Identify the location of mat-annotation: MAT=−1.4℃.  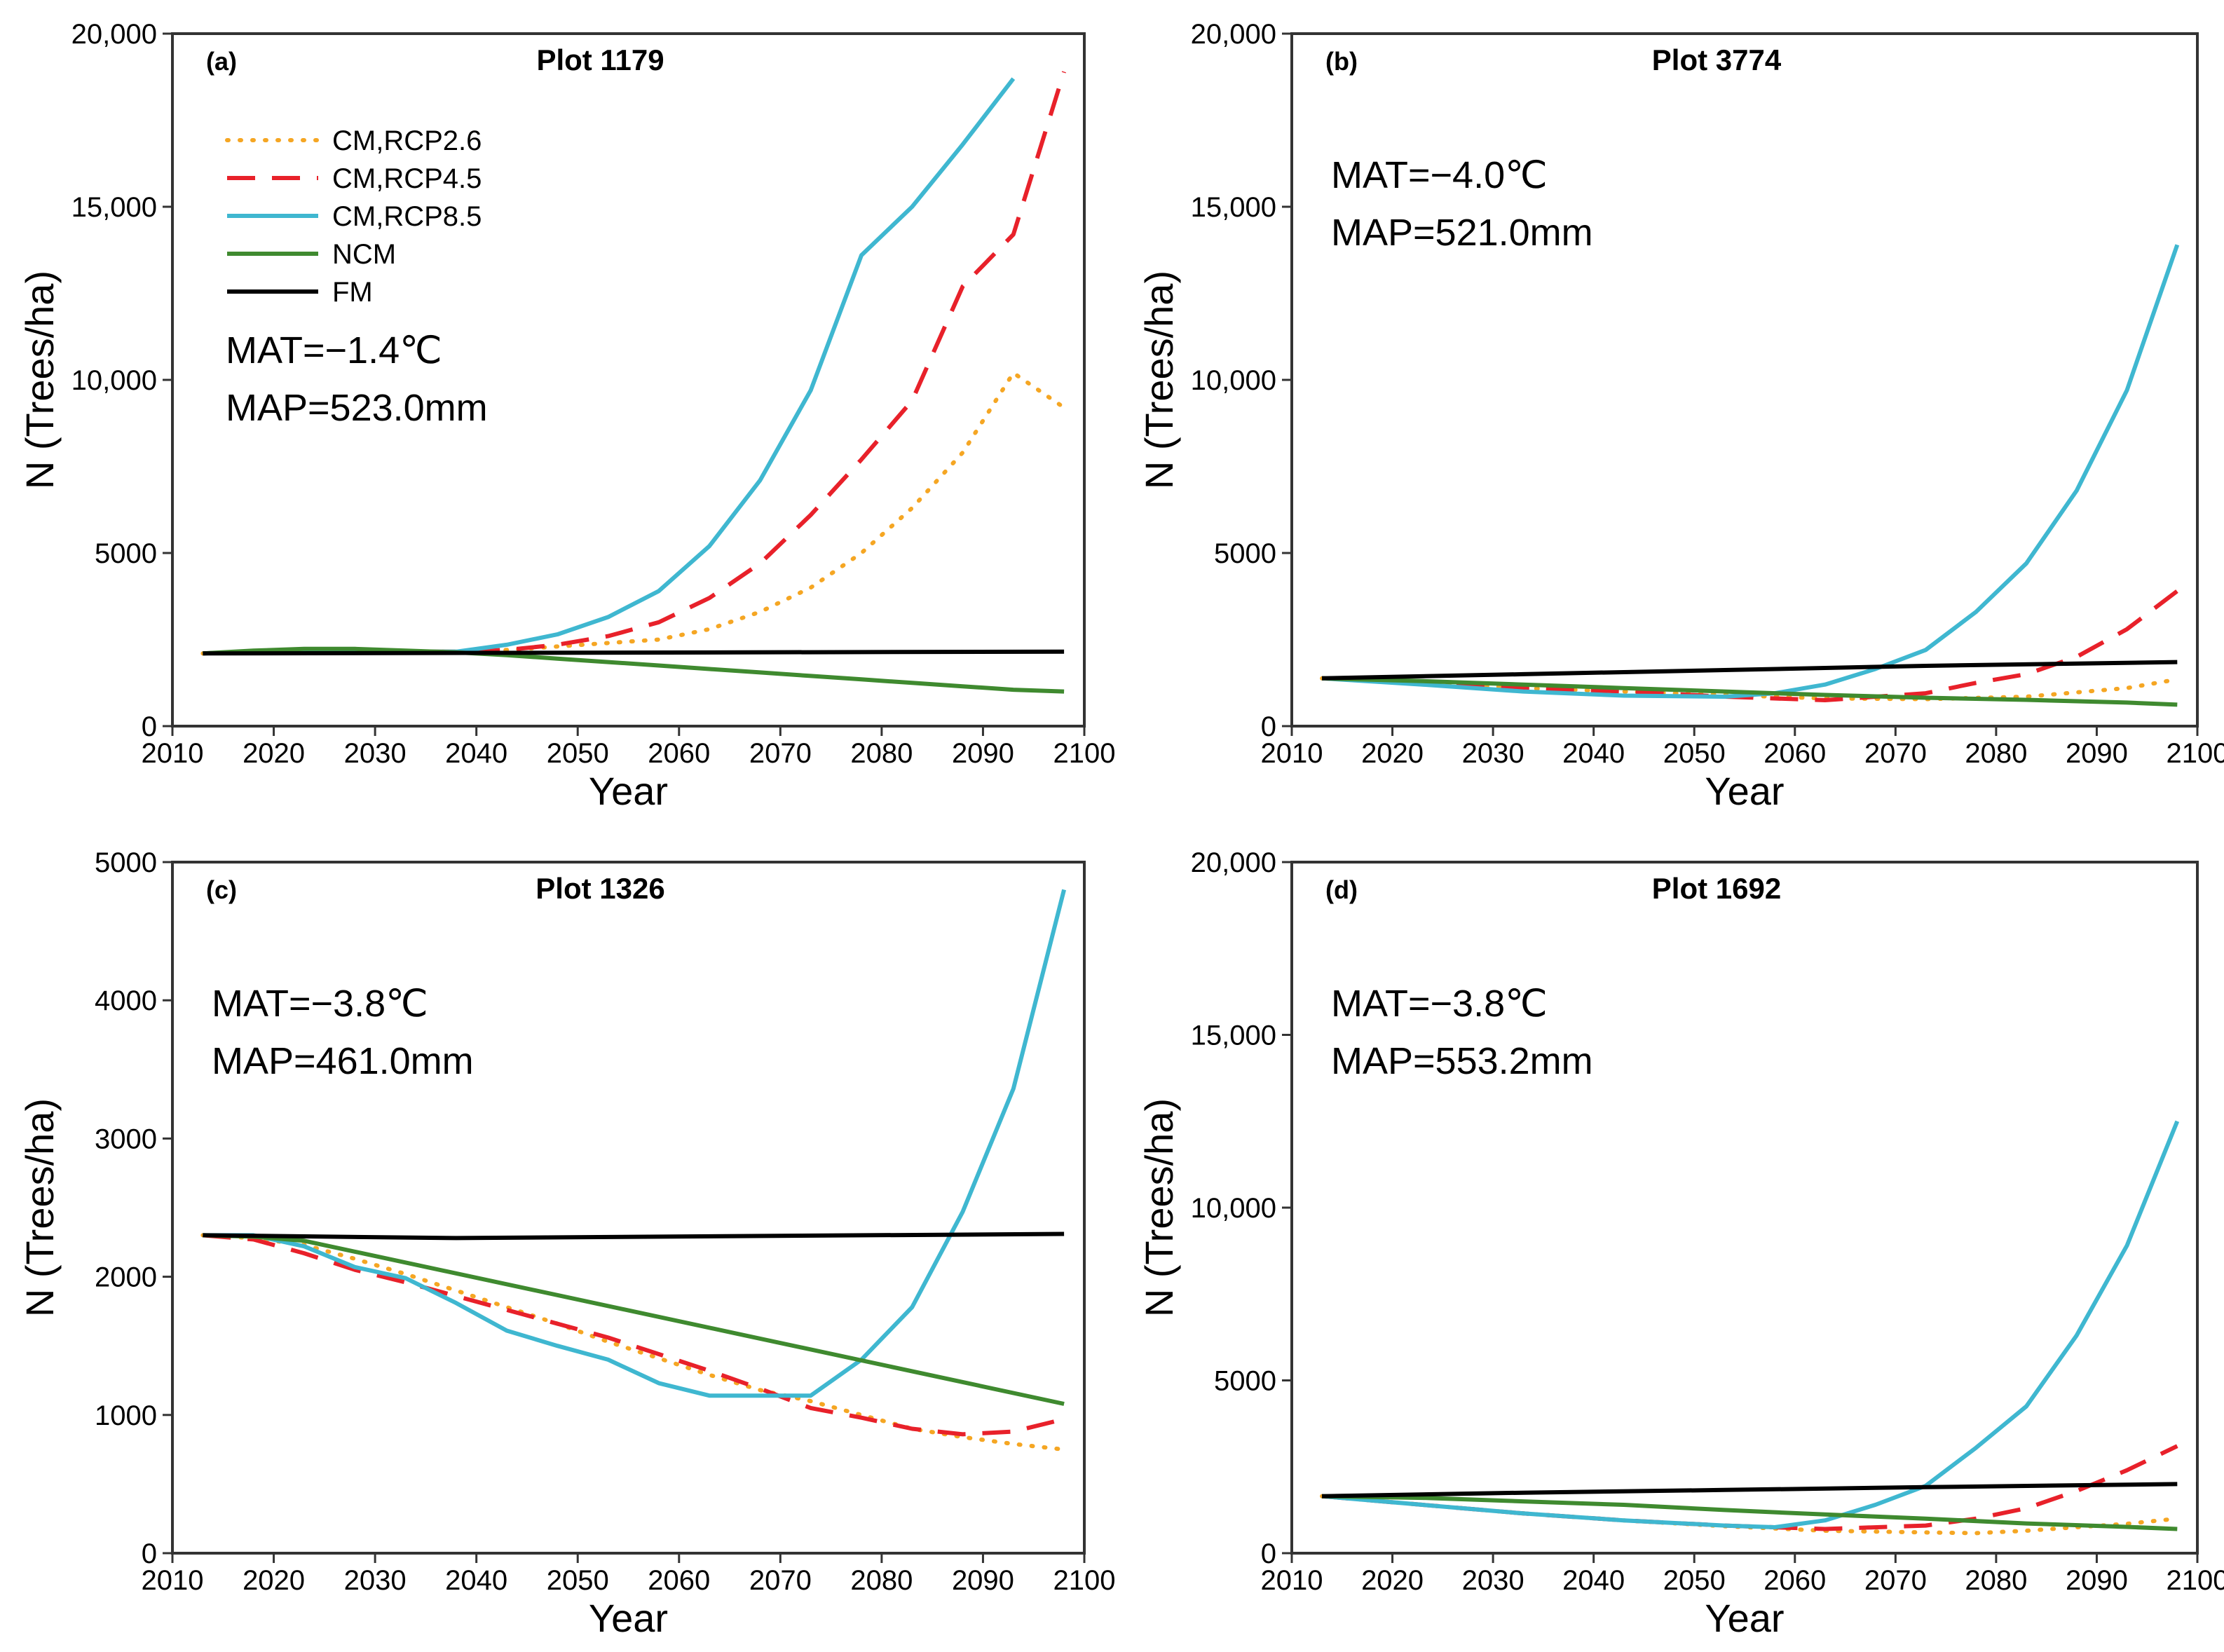
(334, 350).